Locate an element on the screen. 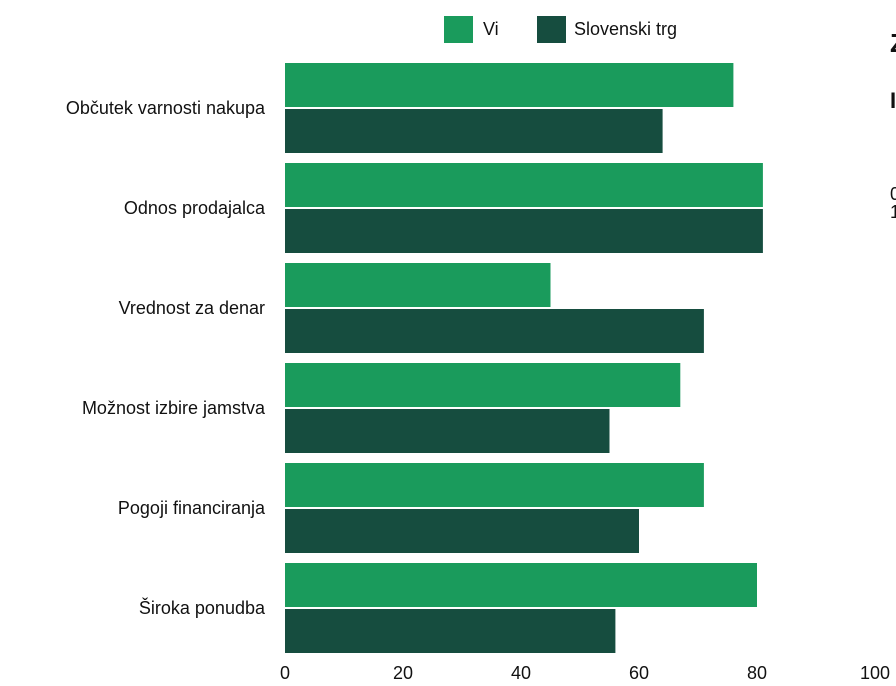 The height and width of the screenshot is (686, 896). x-tick-label: 100 is located at coordinates (875, 673).